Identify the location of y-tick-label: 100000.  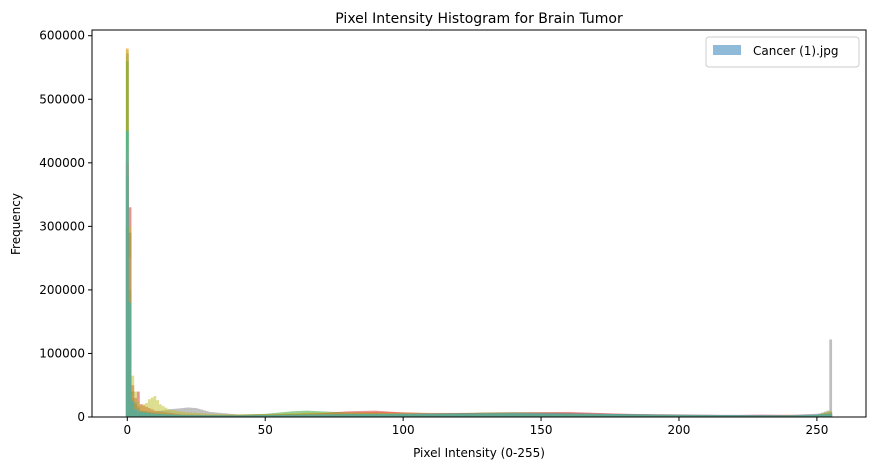
(62, 353).